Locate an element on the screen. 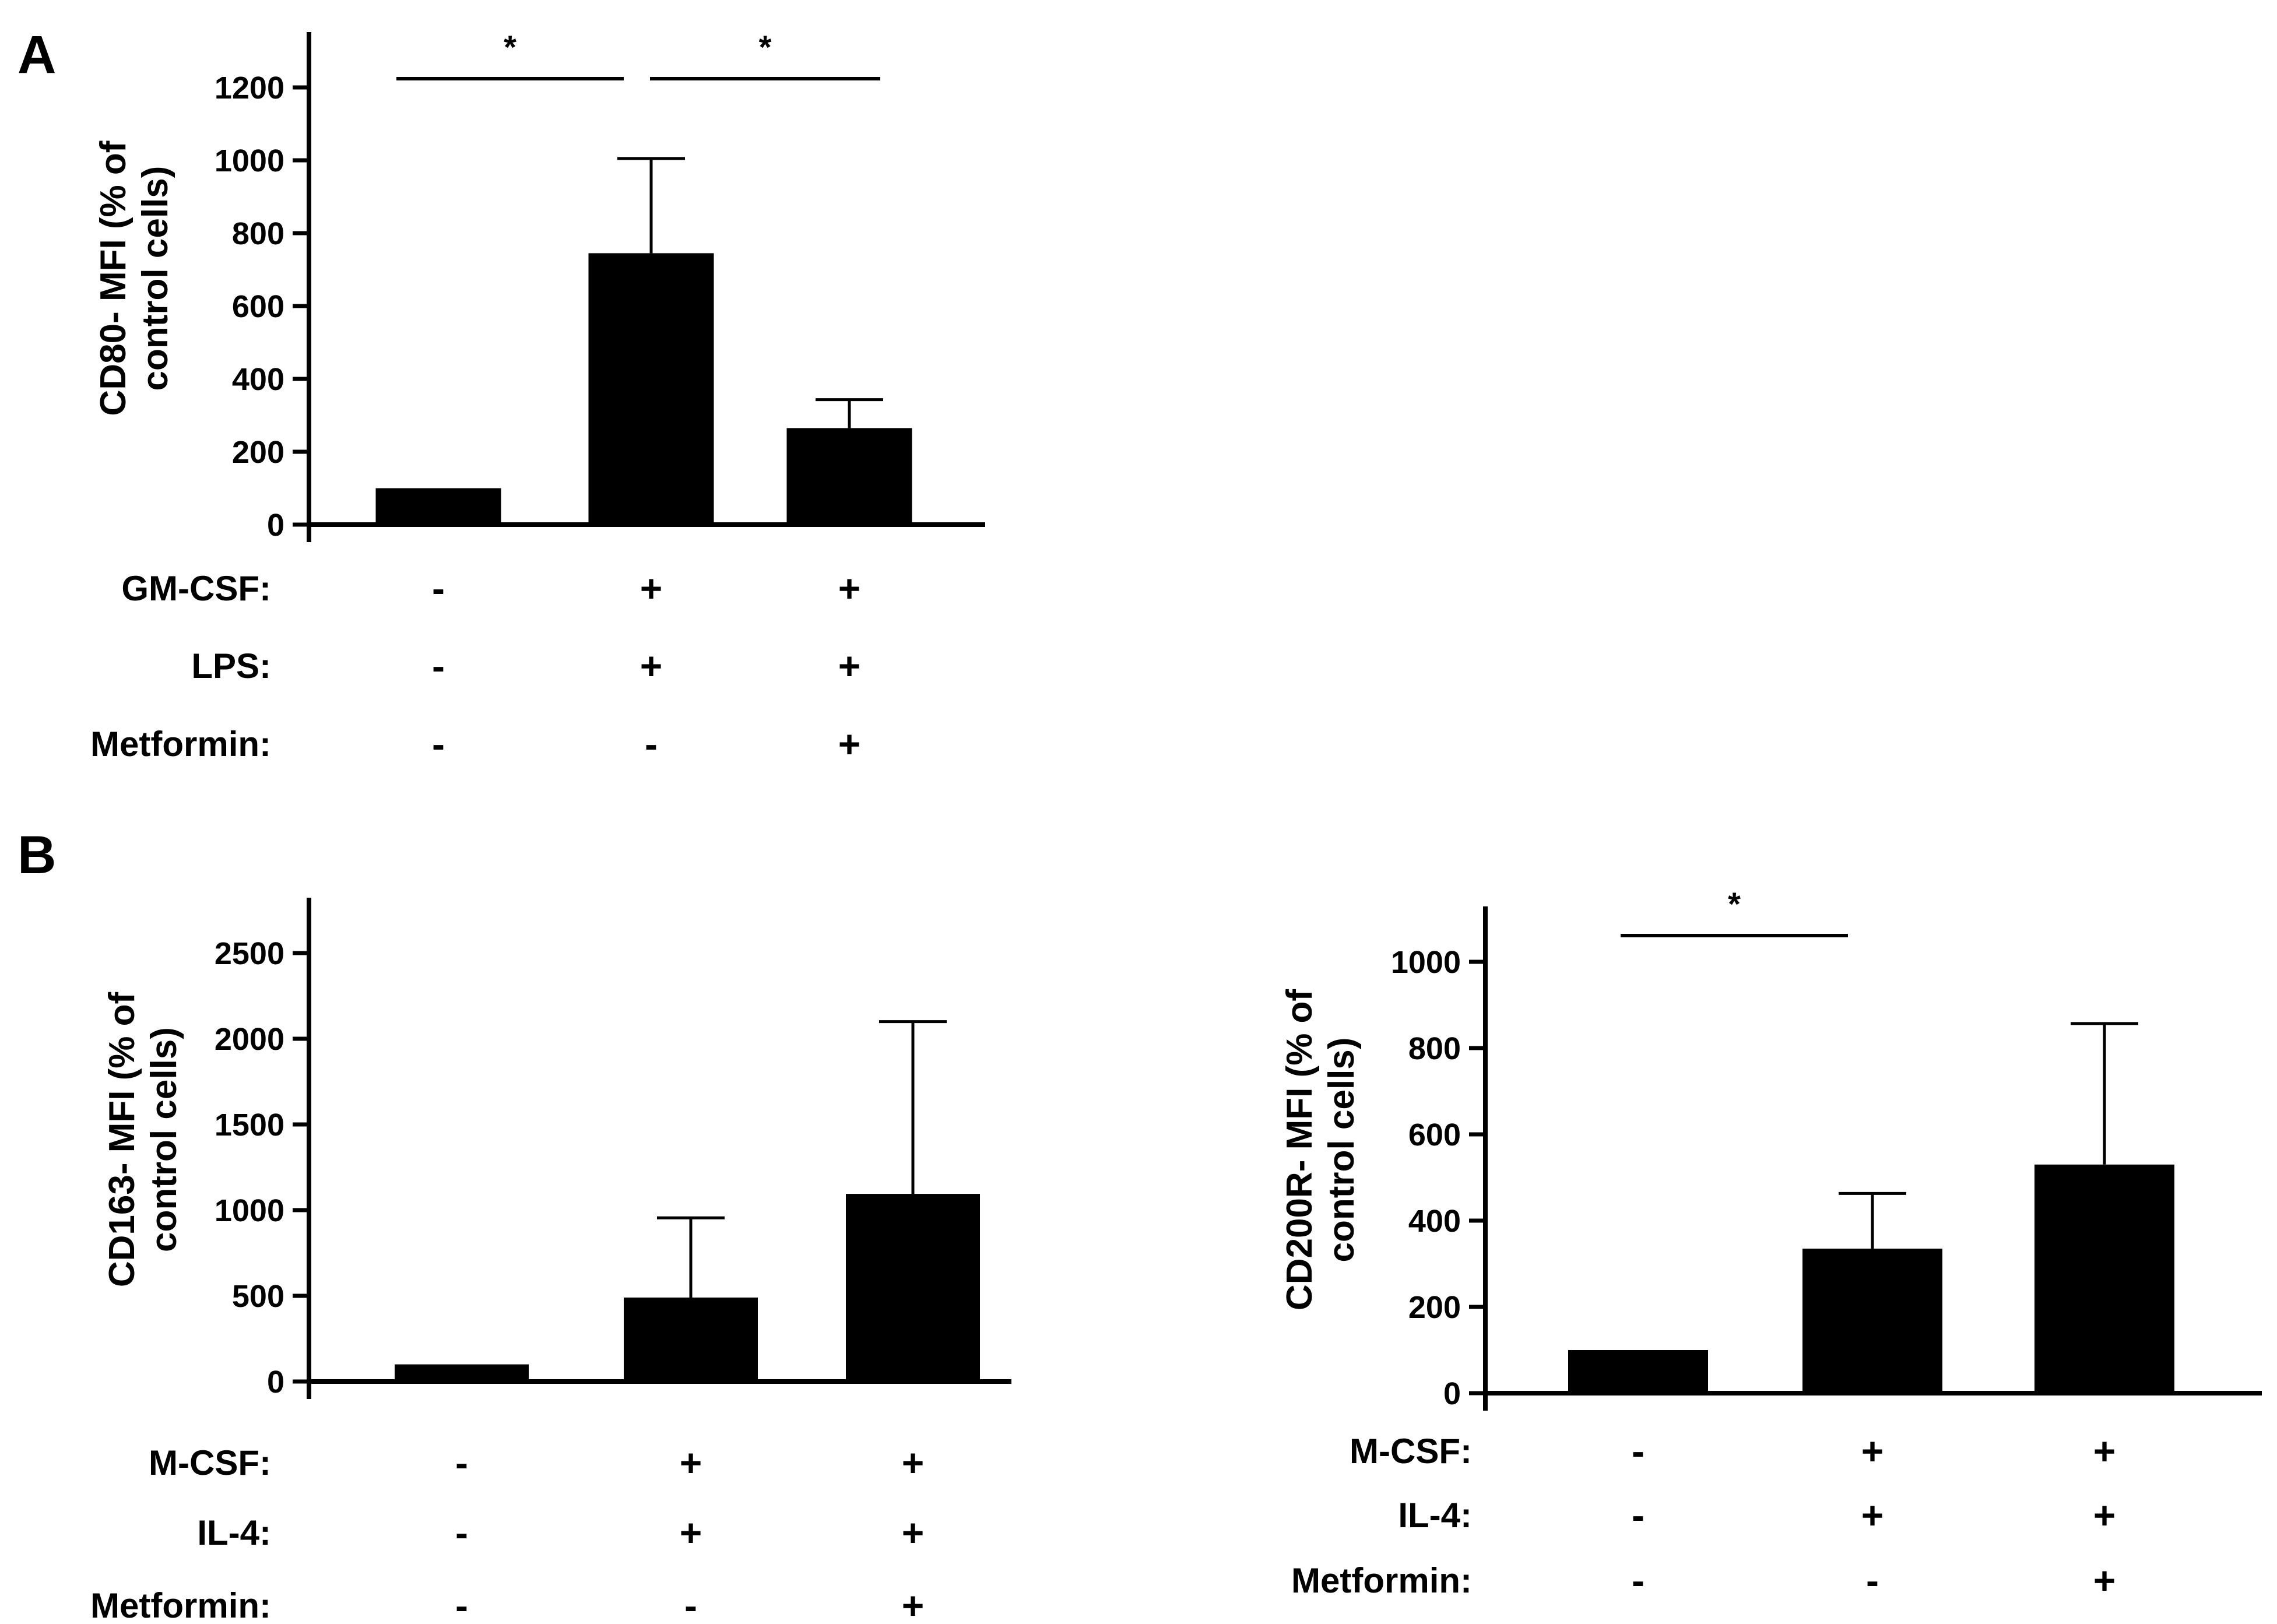 This screenshot has width=2277, height=1624. y-axis-label-line: CD163- MFI (% of is located at coordinates (122, 1139).